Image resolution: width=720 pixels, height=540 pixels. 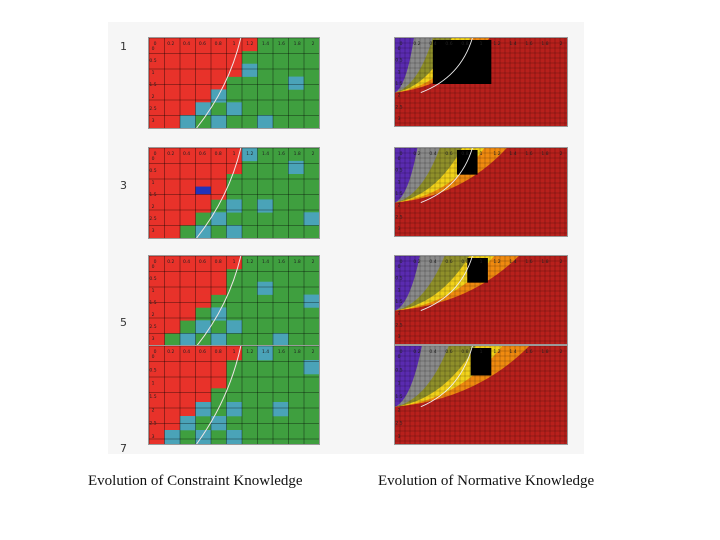 What do you see at coordinates (234, 83) in the screenshot?
I see `constraint-plot-1: 0 0.2 0.4 0.6 0.8 1 1.2 1.4 1.6 1.8 2 0 0.5 1 1.5 2 2.5 3` at bounding box center [234, 83].